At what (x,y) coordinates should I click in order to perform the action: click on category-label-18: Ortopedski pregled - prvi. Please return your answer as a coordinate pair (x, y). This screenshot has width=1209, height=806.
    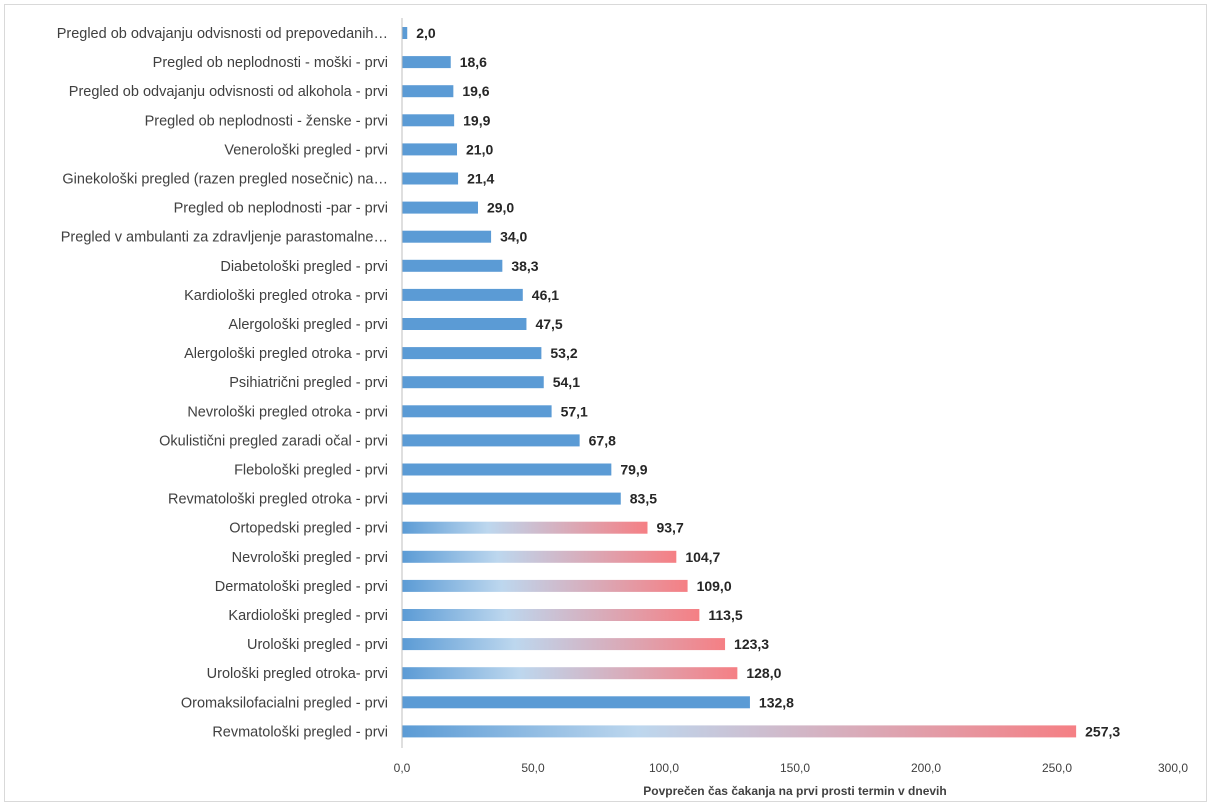
    Looking at the image, I should click on (308, 529).